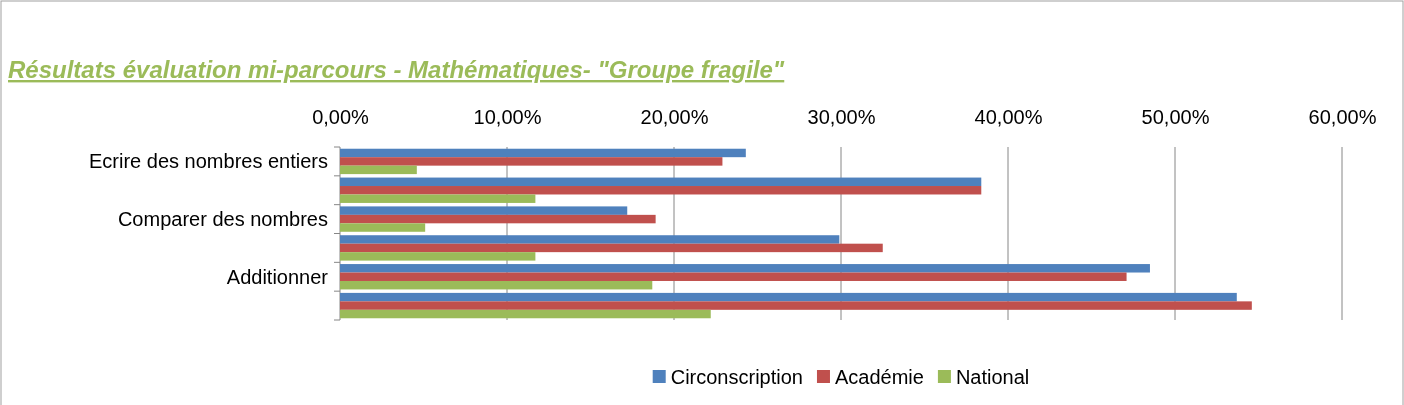  What do you see at coordinates (879, 377) in the screenshot?
I see `legend-label: Académie` at bounding box center [879, 377].